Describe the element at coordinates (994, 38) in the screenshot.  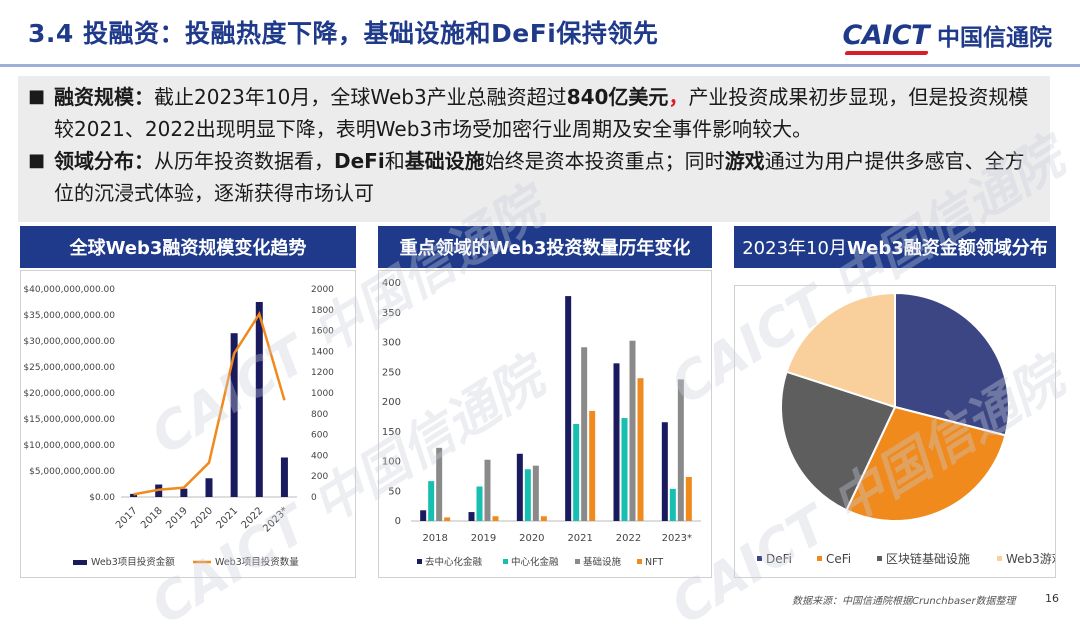
I see `logo-cn-text: 中国信通院` at that location.